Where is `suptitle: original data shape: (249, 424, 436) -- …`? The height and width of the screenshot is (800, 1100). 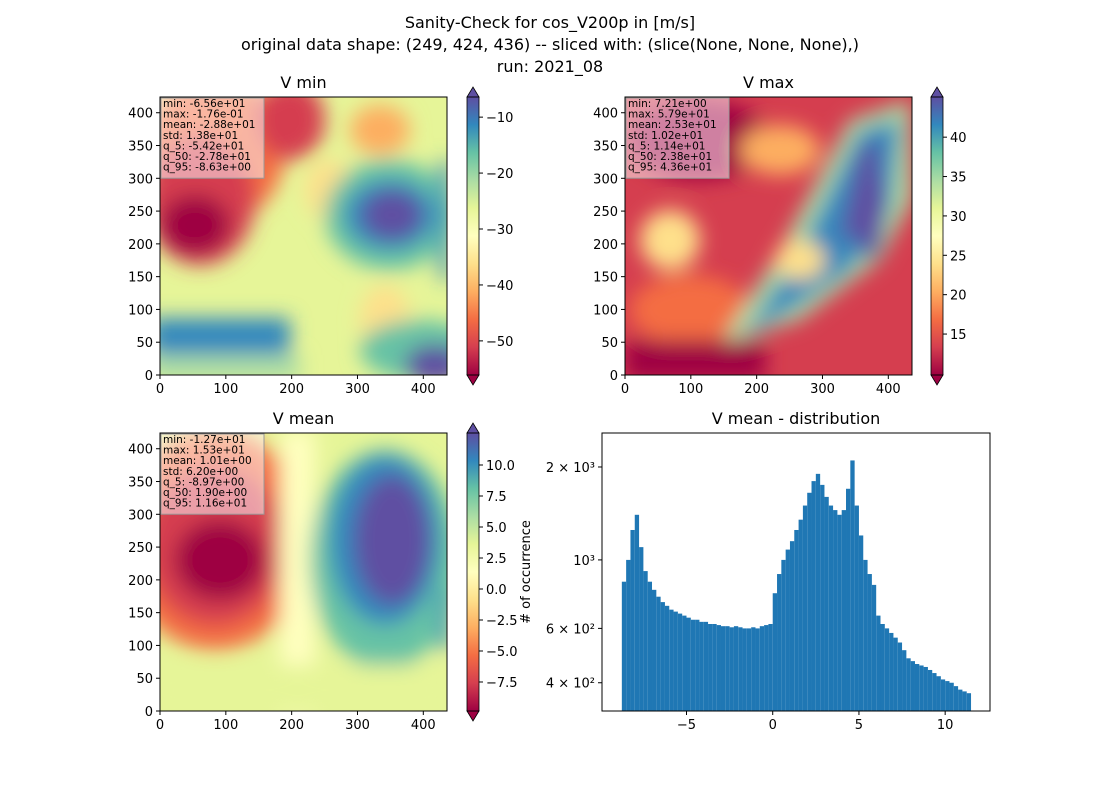 suptitle: original data shape: (249, 424, 436) -- … is located at coordinates (550, 44).